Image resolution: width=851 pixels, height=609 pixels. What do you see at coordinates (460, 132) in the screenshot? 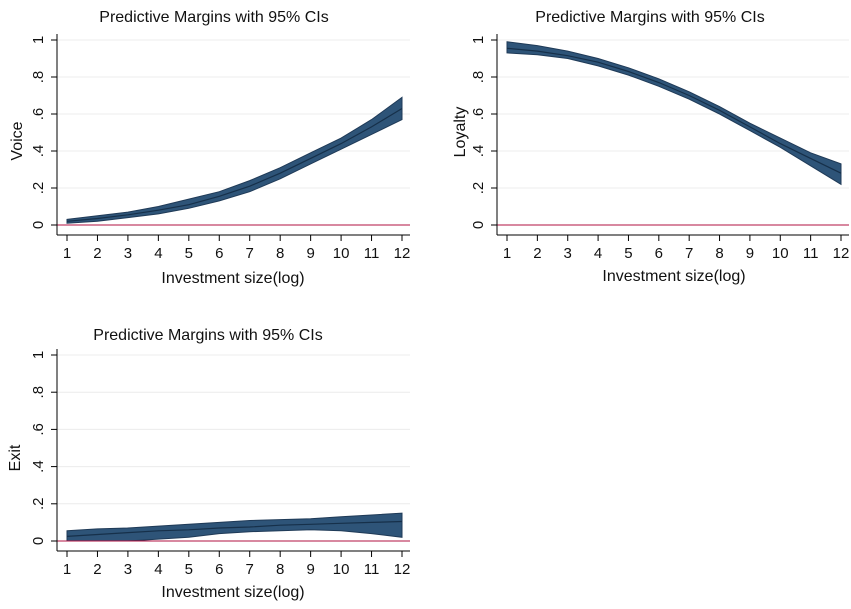
I see `y-axis-label: Loyalty` at bounding box center [460, 132].